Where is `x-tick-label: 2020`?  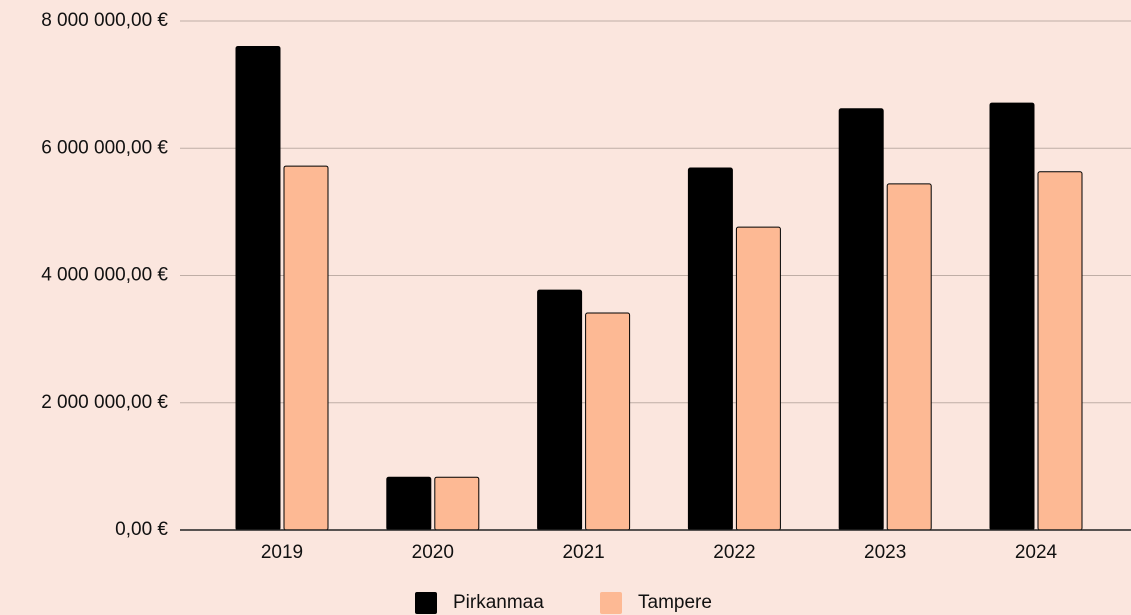
x-tick-label: 2020 is located at coordinates (433, 552).